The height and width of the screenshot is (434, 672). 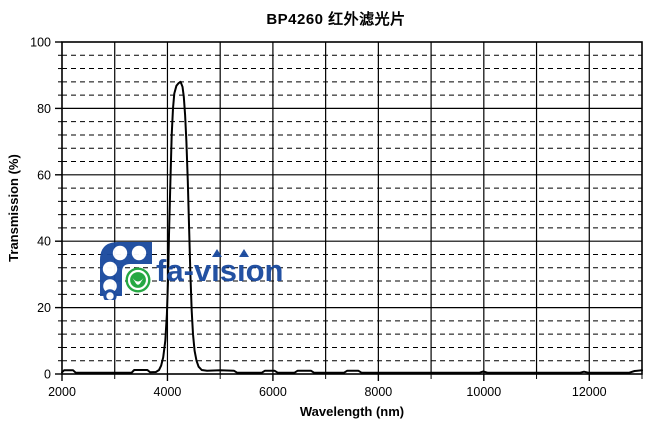 I want to click on y-tick-label: 100, so click(x=40, y=43).